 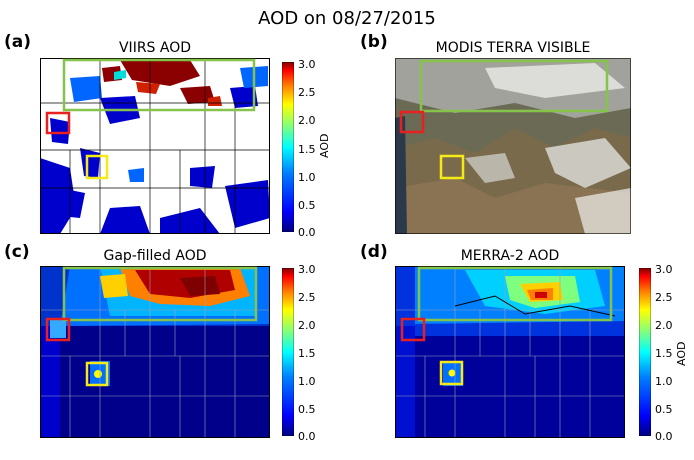 What do you see at coordinates (510, 256) in the screenshot?
I see `panel-d-title: MERRA-2 AOD` at bounding box center [510, 256].